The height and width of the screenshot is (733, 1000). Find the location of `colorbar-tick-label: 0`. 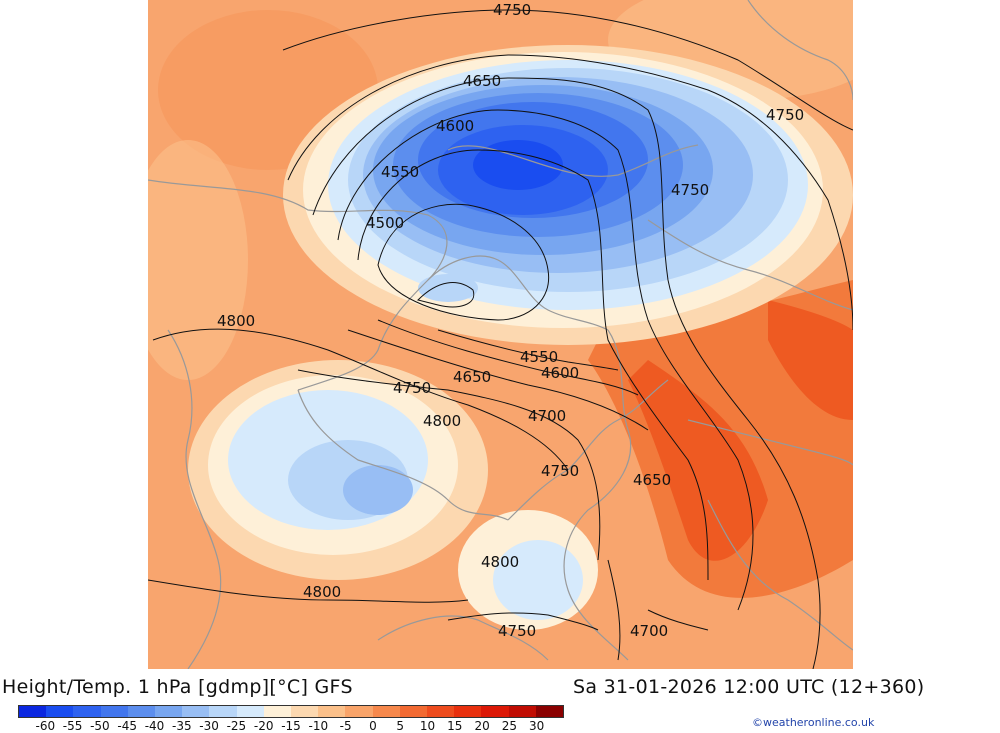

colorbar-tick-label: 0 is located at coordinates (373, 726).